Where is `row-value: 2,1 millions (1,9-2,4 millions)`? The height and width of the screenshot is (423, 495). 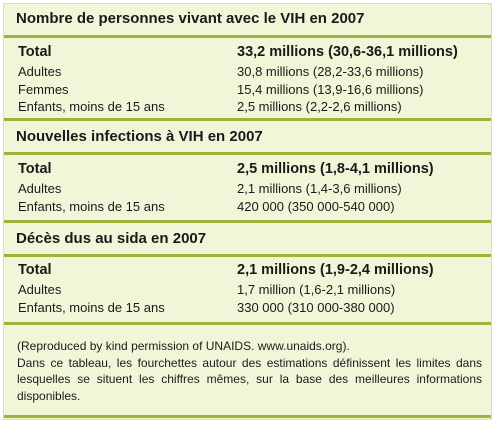
row-value: 2,1 millions (1,9-2,4 millions) is located at coordinates (335, 270).